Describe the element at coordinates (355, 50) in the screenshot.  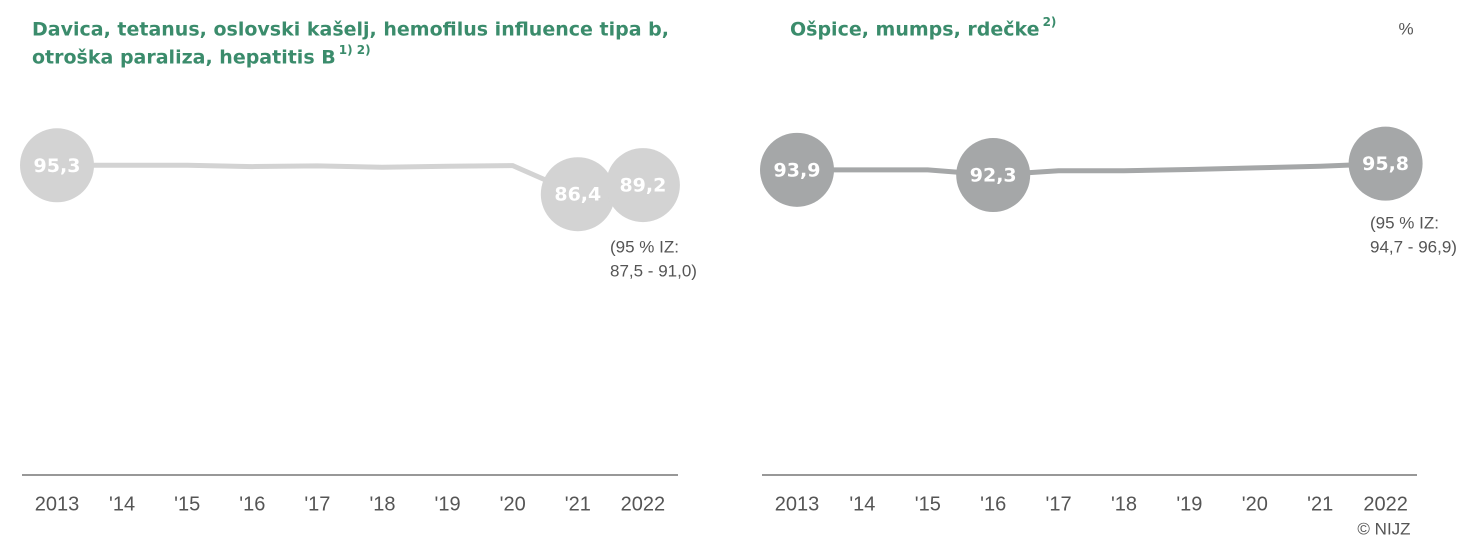
I see `title-note: 1) 2)` at that location.